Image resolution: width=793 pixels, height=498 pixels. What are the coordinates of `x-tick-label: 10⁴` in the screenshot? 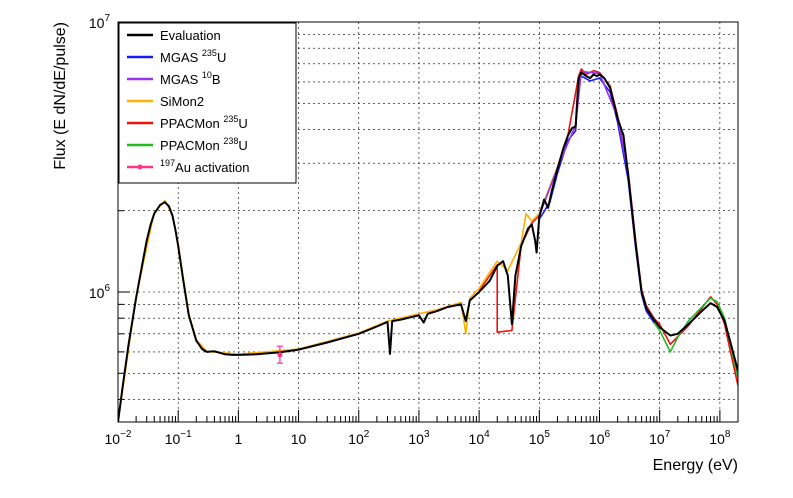 It's located at (480, 438).